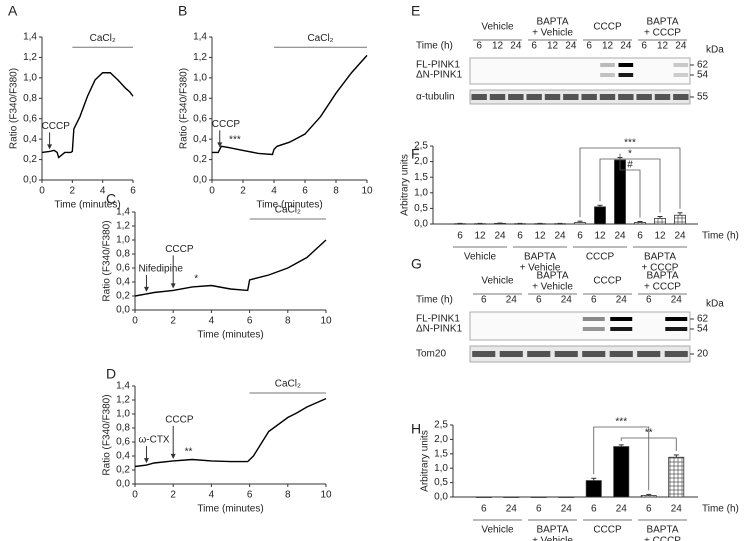 The image size is (745, 541). What do you see at coordinates (512, 300) in the screenshot?
I see `lane-time: 24` at bounding box center [512, 300].